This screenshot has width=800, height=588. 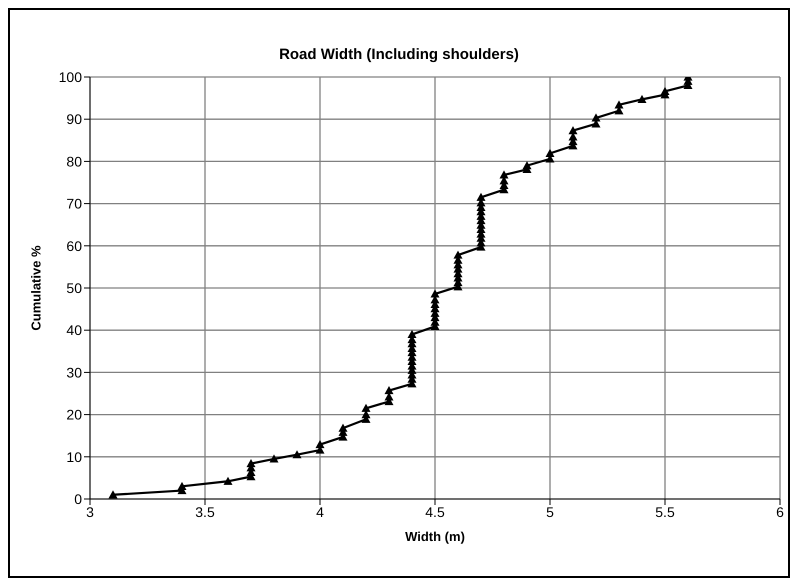 I want to click on x-tick-label: 4.5, so click(x=435, y=512).